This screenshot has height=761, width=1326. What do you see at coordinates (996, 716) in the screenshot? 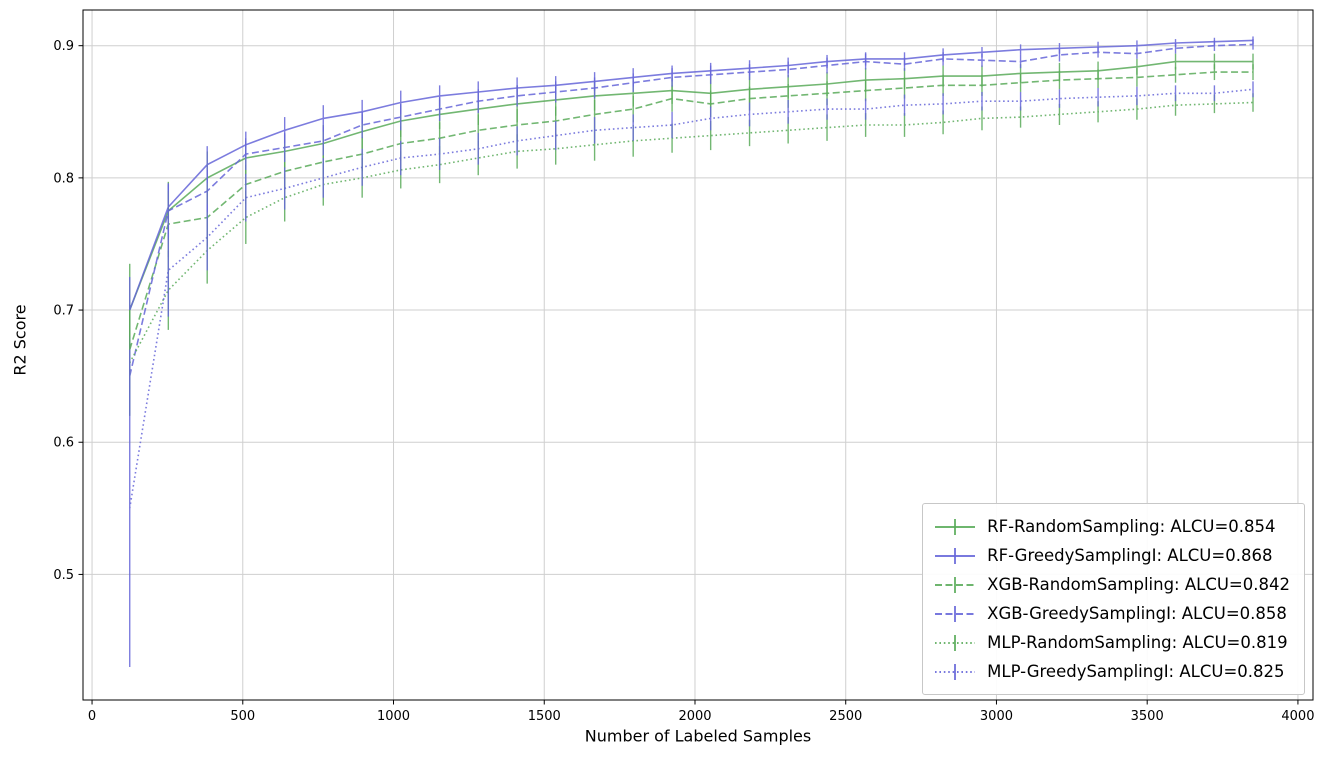
I see `x-tick-label: 3000` at bounding box center [996, 716].